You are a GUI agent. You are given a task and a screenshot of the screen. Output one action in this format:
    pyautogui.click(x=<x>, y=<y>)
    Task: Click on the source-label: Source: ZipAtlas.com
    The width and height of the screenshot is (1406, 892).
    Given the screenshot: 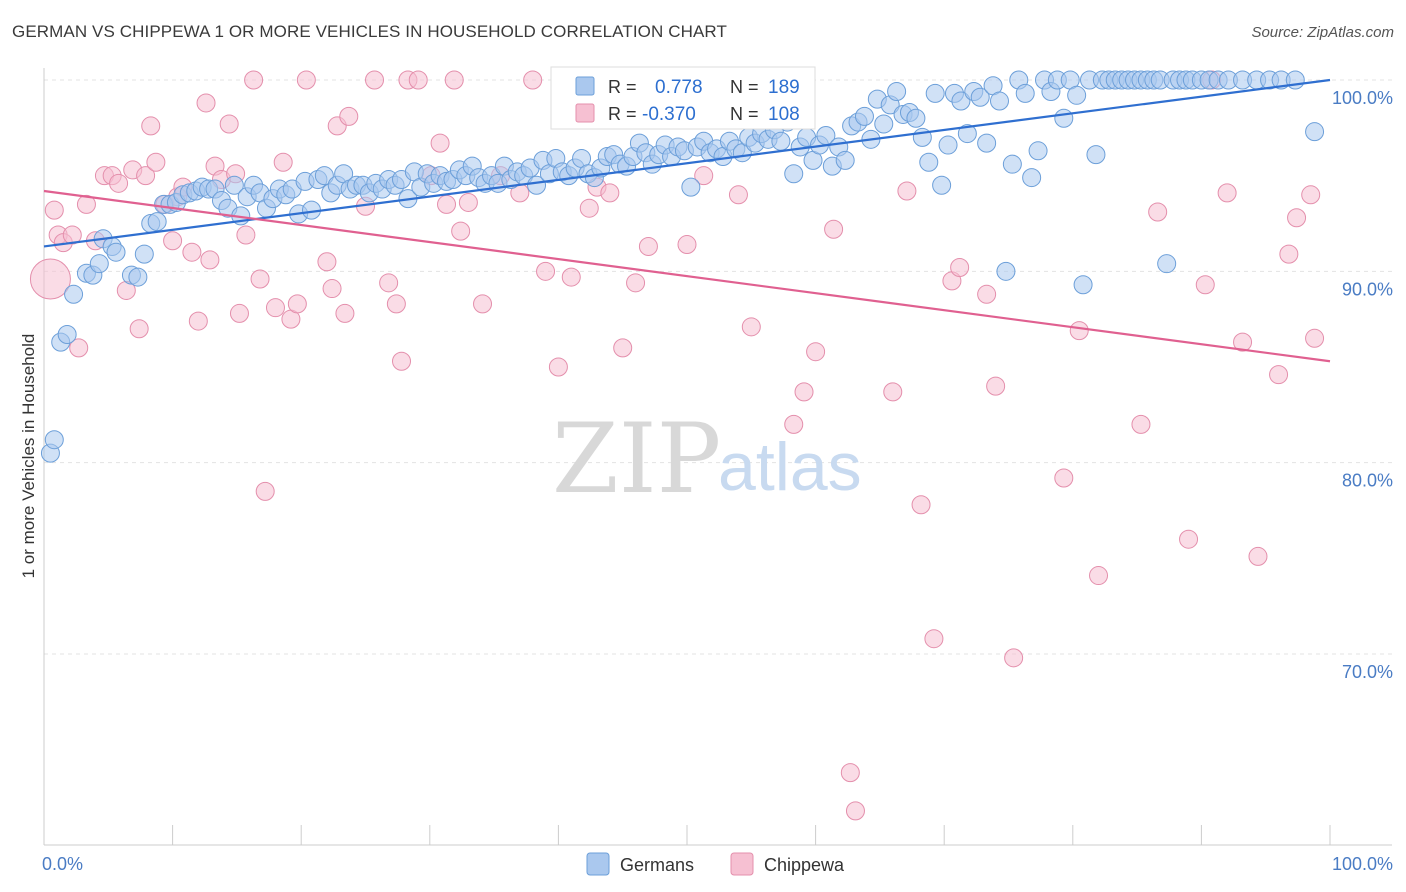 What is the action you would take?
    pyautogui.click(x=1322, y=32)
    